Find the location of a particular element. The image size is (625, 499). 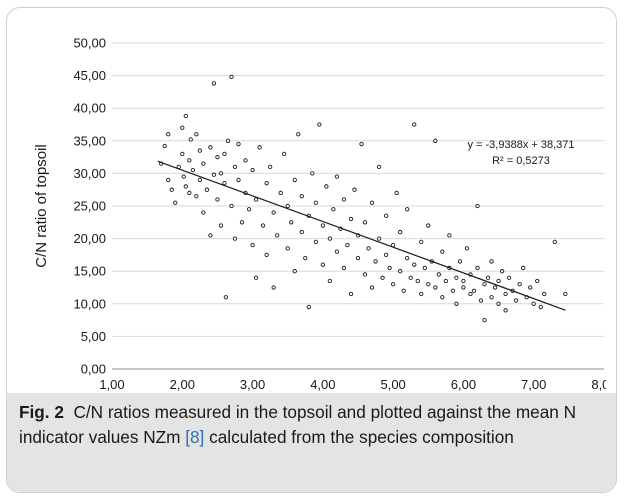

y-tick-label: 25,00 is located at coordinates (89, 206).